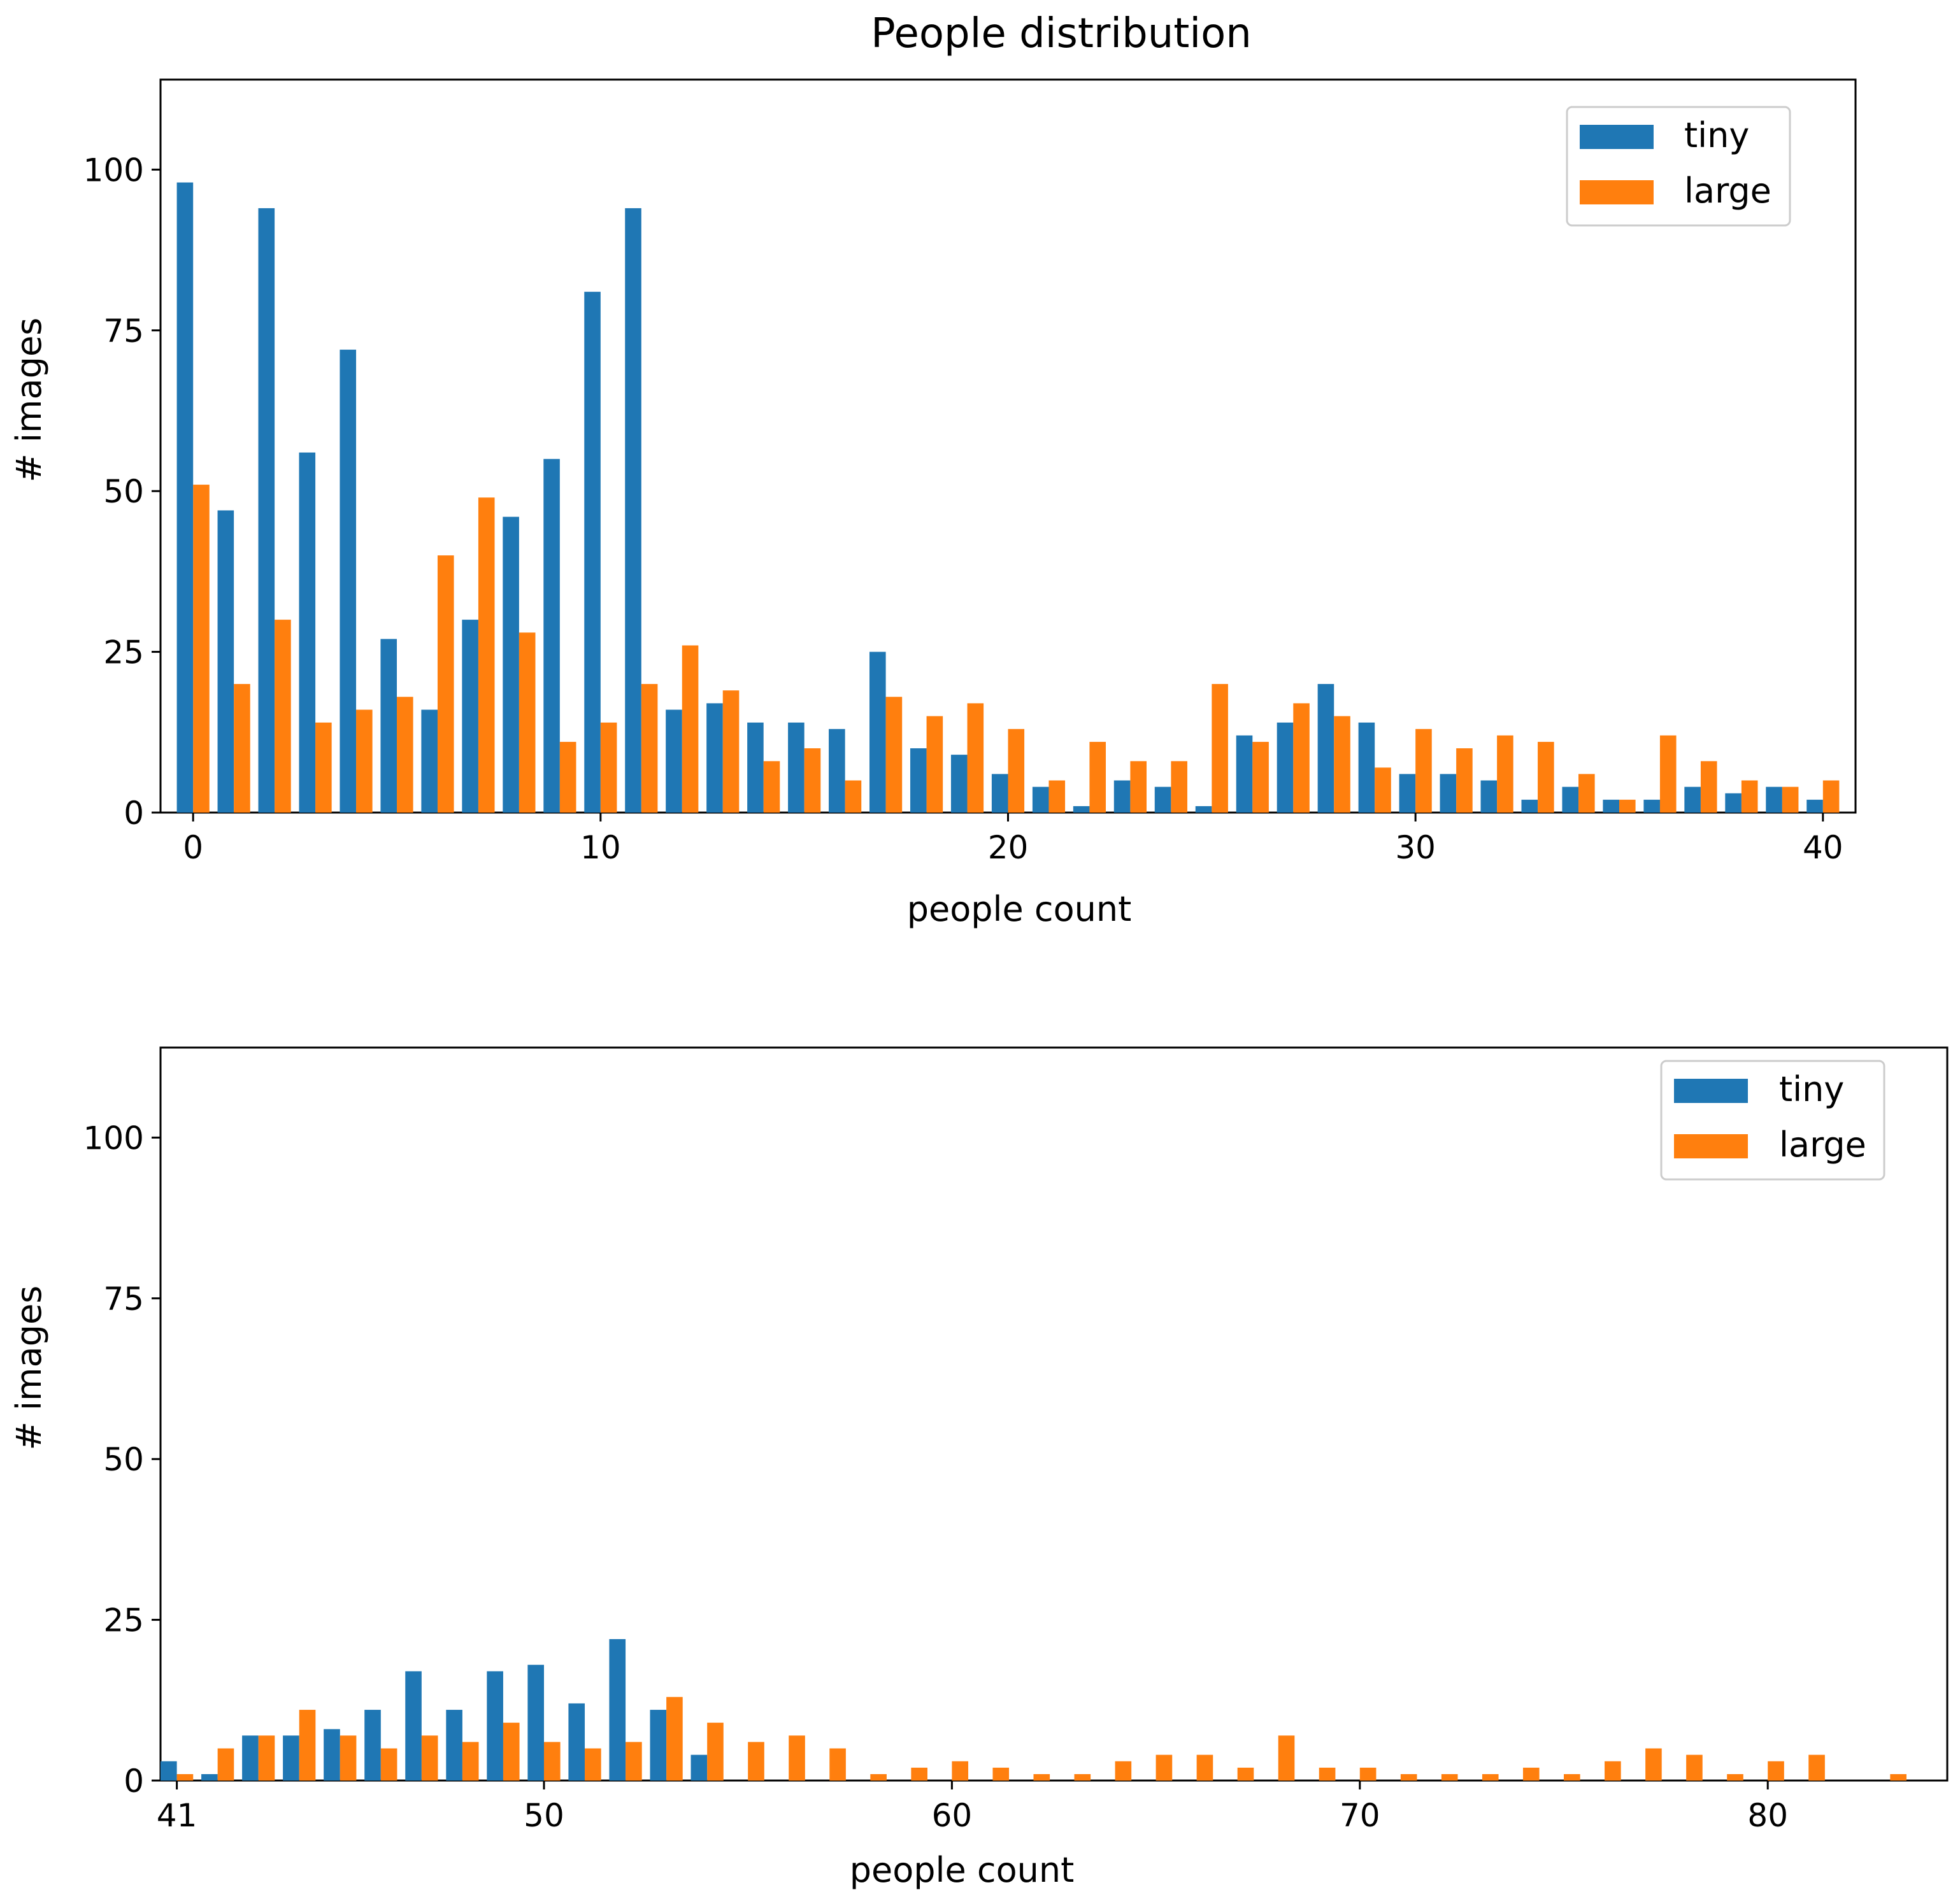 Image resolution: width=1960 pixels, height=1899 pixels. I want to click on bar-tiny-37-top, so click(1692, 799).